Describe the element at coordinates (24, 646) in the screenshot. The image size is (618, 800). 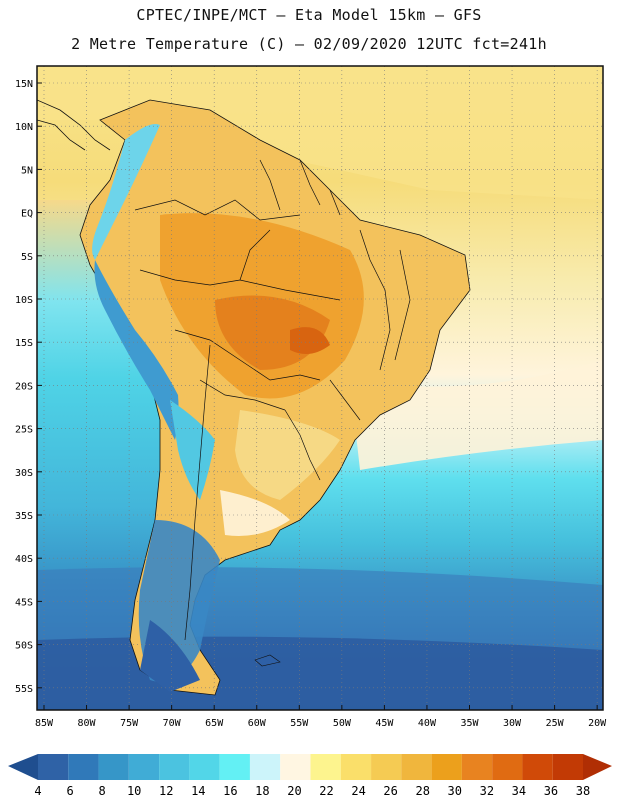
I see `latitude-label: 50S` at that location.